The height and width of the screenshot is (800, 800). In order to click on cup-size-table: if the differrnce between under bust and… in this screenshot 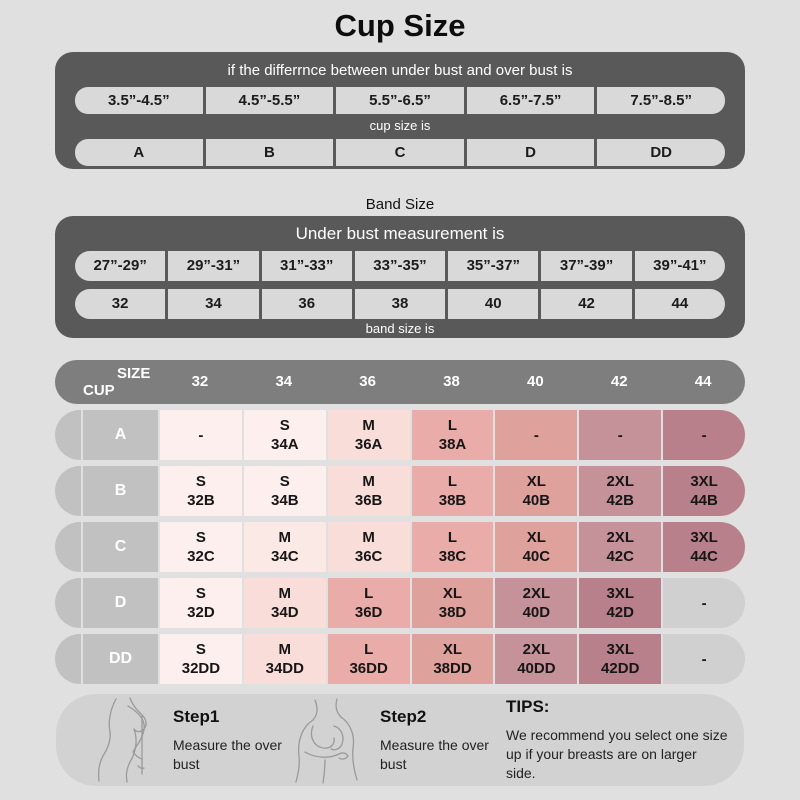, I will do `click(400, 110)`.